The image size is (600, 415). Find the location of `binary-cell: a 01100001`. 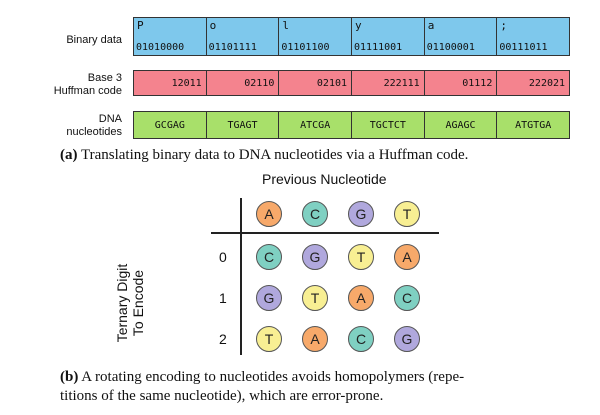

binary-cell: a 01100001 is located at coordinates (460, 36).